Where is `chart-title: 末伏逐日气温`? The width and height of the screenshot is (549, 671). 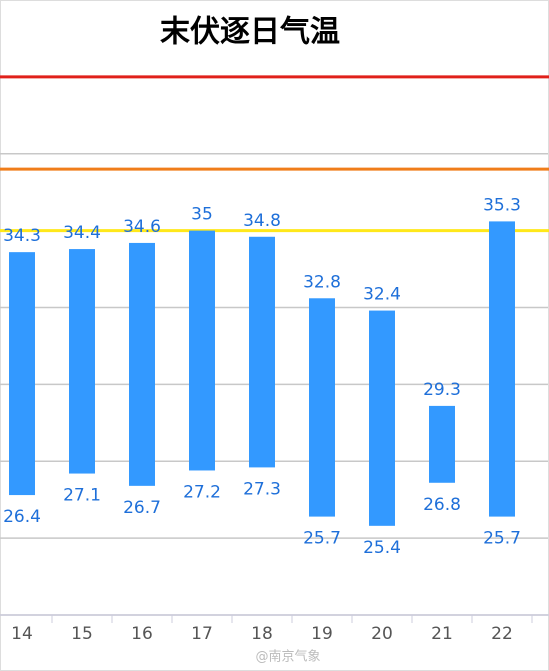
chart-title: 末伏逐日气温 is located at coordinates (250, 32).